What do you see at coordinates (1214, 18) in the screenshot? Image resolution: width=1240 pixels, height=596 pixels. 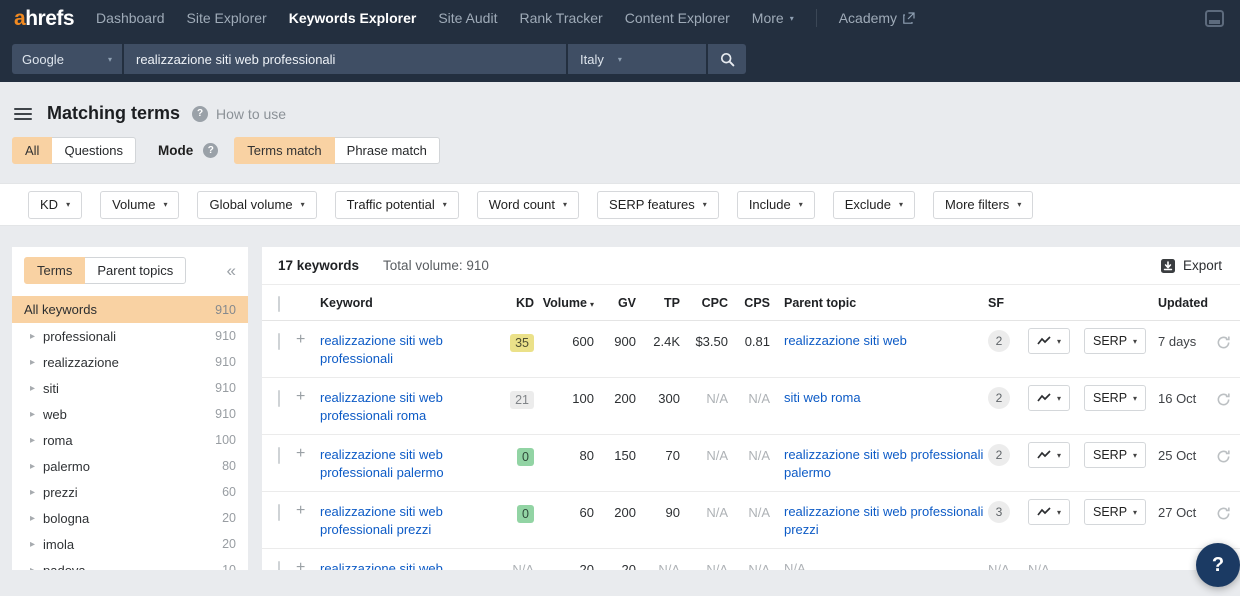 I see `workspace-icon` at bounding box center [1214, 18].